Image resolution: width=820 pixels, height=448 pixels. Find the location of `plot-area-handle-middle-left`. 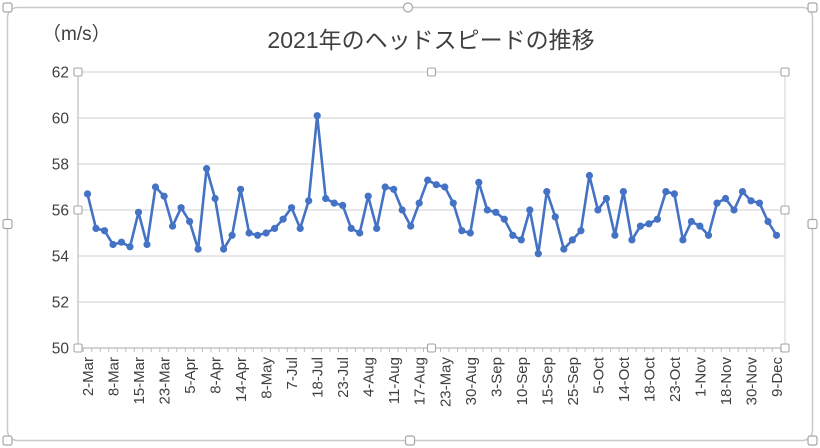

plot-area-handle-middle-left is located at coordinates (78, 210).